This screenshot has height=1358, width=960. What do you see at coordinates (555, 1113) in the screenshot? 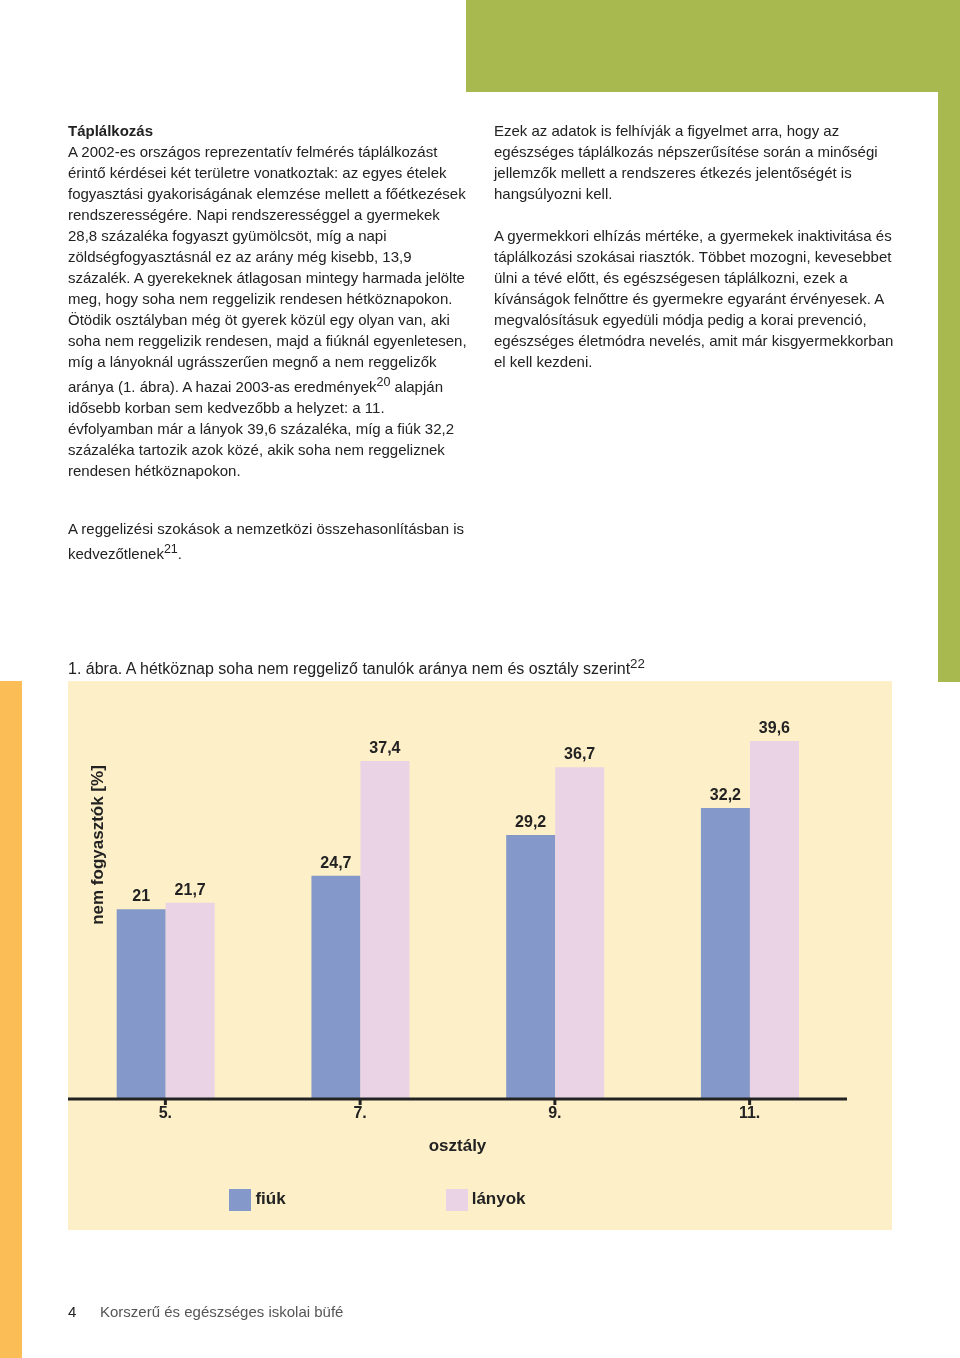
I see `x-tick-label: 9.` at bounding box center [555, 1113].